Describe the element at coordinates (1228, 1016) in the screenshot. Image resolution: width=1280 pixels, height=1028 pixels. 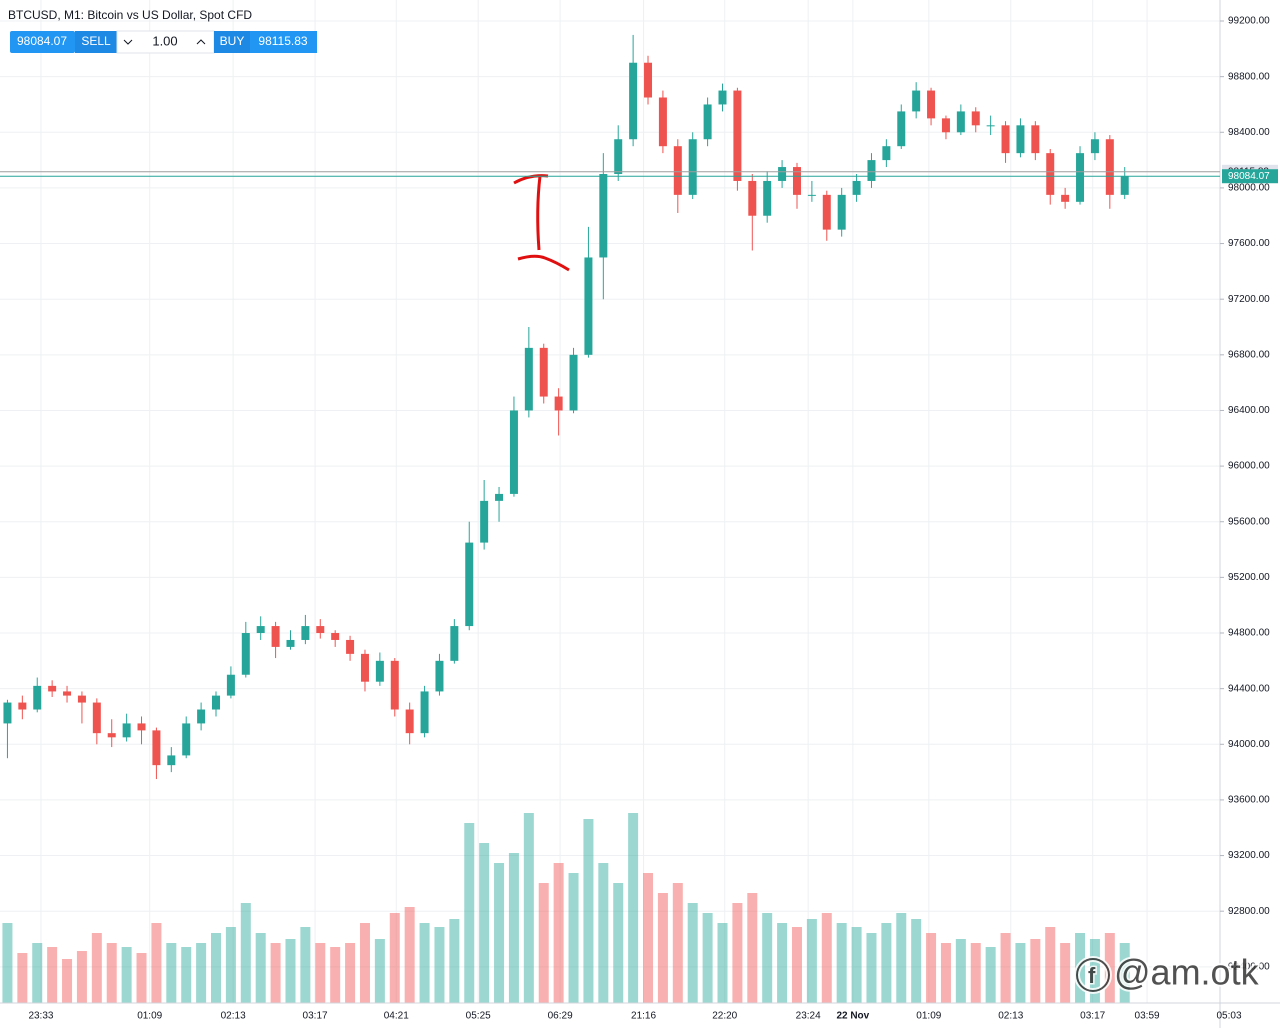
I see `x-tick-label: 05:03` at that location.